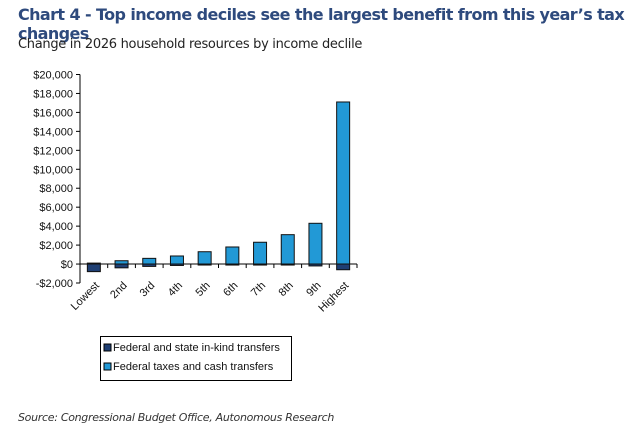 The height and width of the screenshot is (434, 644). What do you see at coordinates (286, 289) in the screenshot?
I see `x-tick-label: 8th` at bounding box center [286, 289].